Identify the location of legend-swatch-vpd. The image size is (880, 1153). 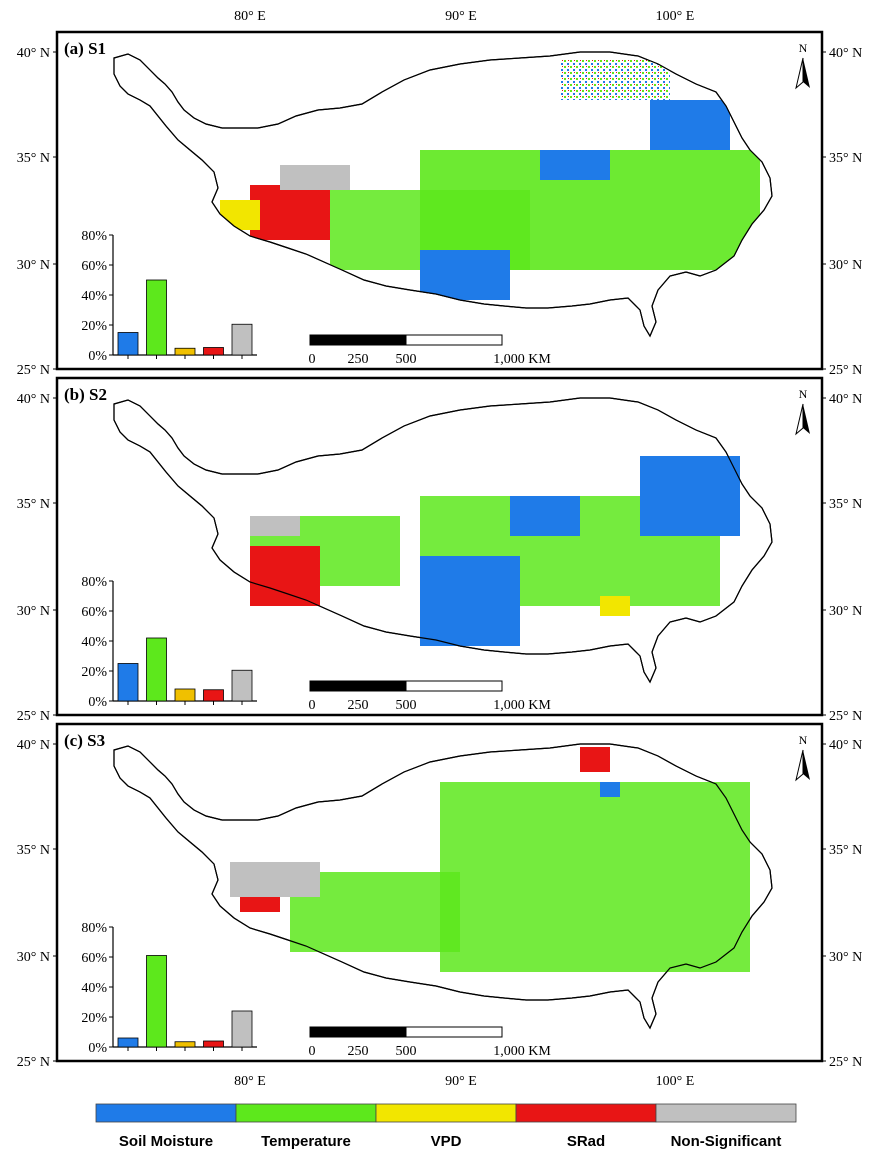
(446, 1113).